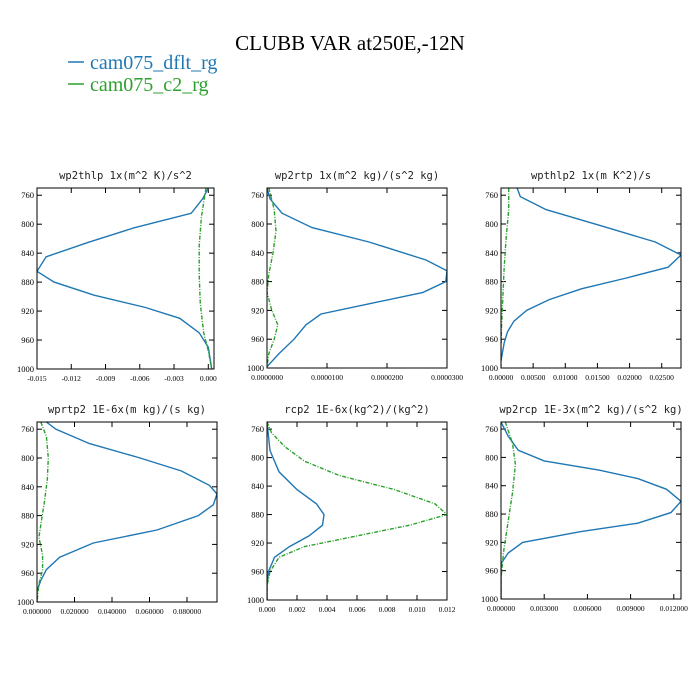 The height and width of the screenshot is (700, 700). What do you see at coordinates (149, 85) in the screenshot?
I see `legend-label-c2: cam075_c2_rg` at bounding box center [149, 85].